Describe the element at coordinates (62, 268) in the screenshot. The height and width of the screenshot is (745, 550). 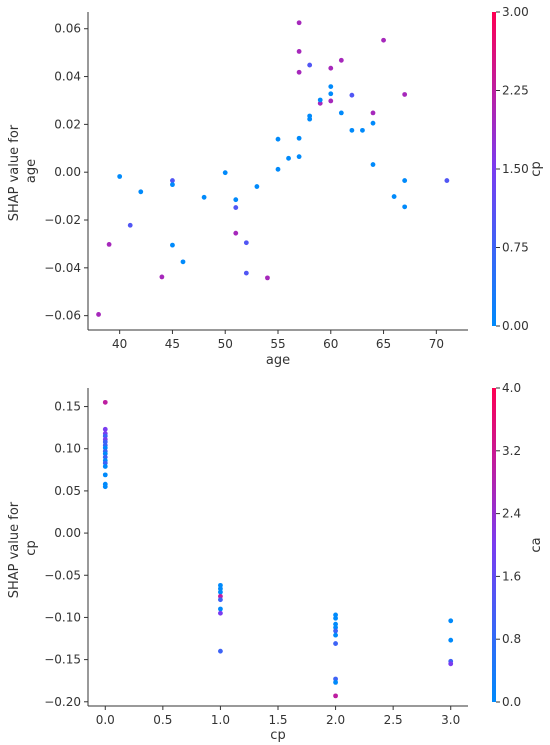
I see `y-tick-label: −0.04` at that location.